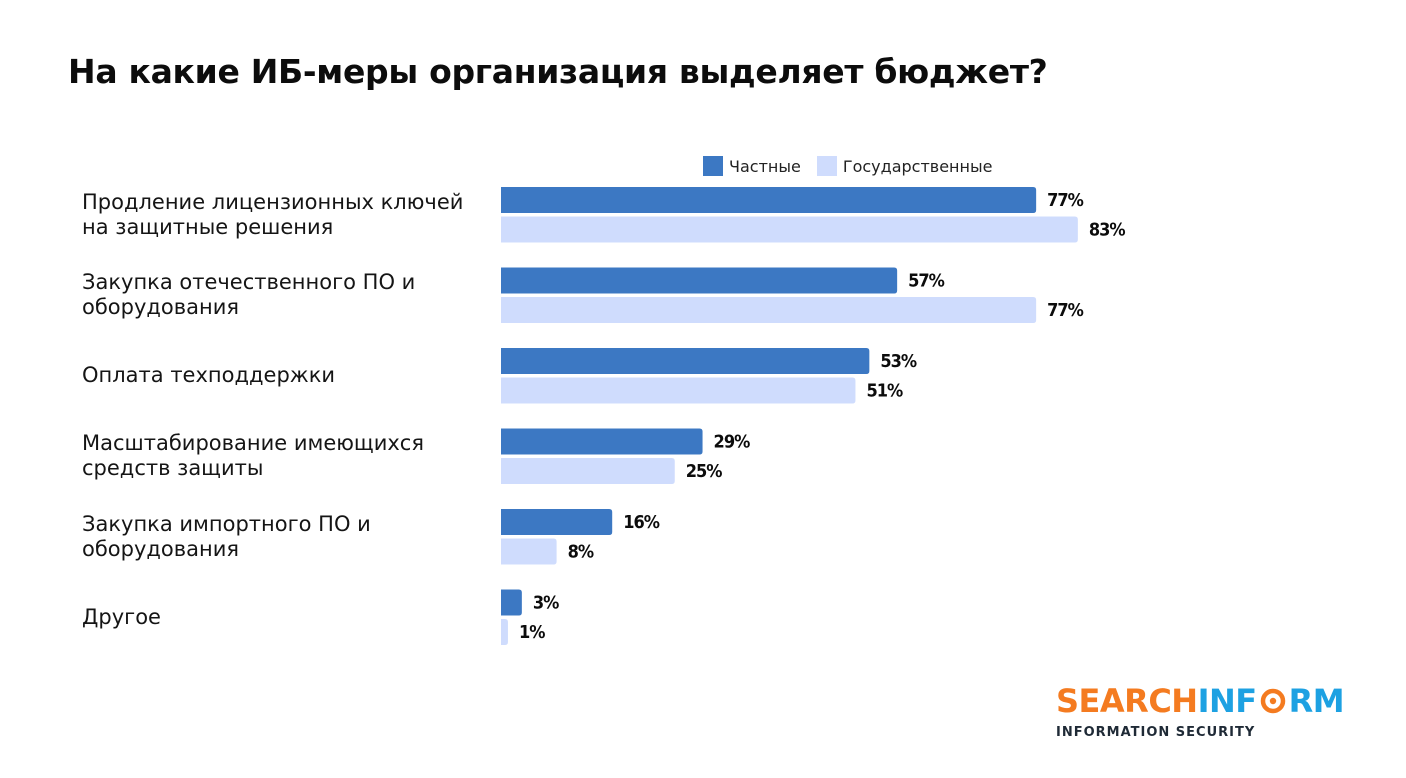  I want to click on legend: Частные Государственные, so click(847, 166).